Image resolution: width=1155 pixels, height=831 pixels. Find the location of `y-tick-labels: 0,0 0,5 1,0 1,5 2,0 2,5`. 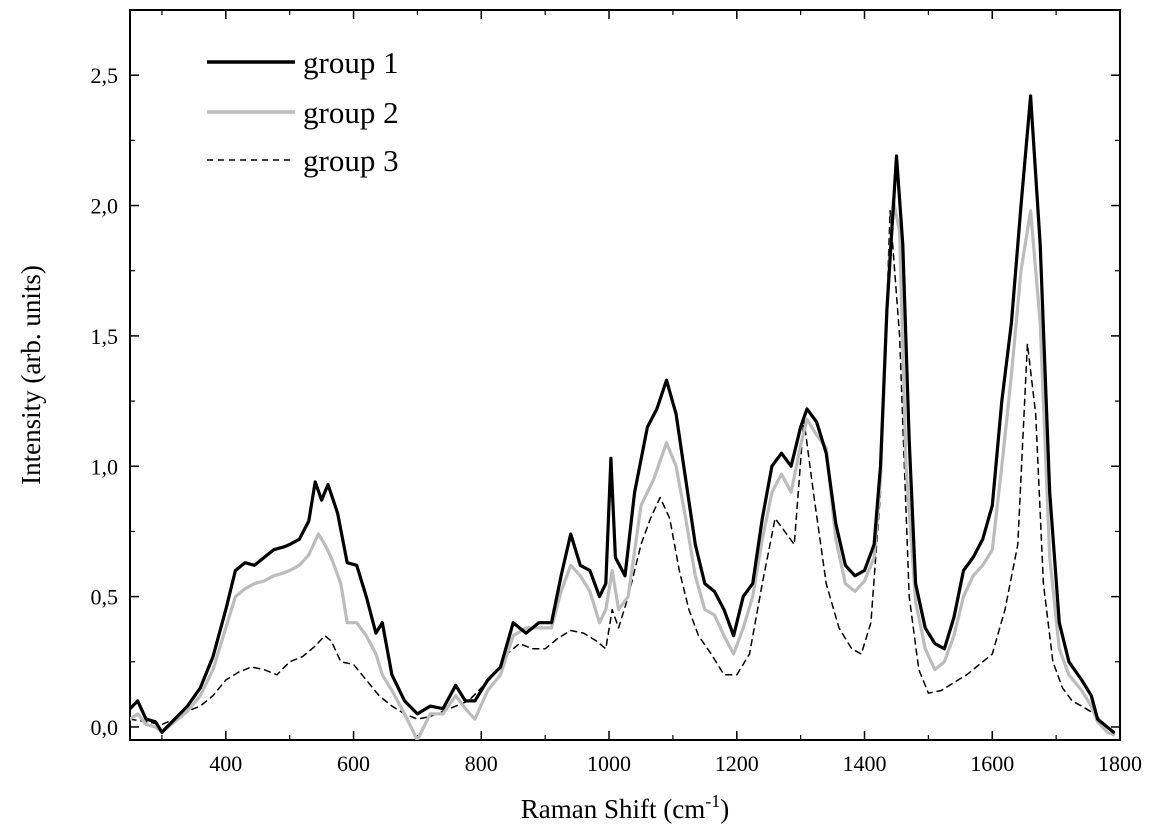

y-tick-labels: 0,0 0,5 1,0 1,5 2,0 2,5 is located at coordinates (105, 401).